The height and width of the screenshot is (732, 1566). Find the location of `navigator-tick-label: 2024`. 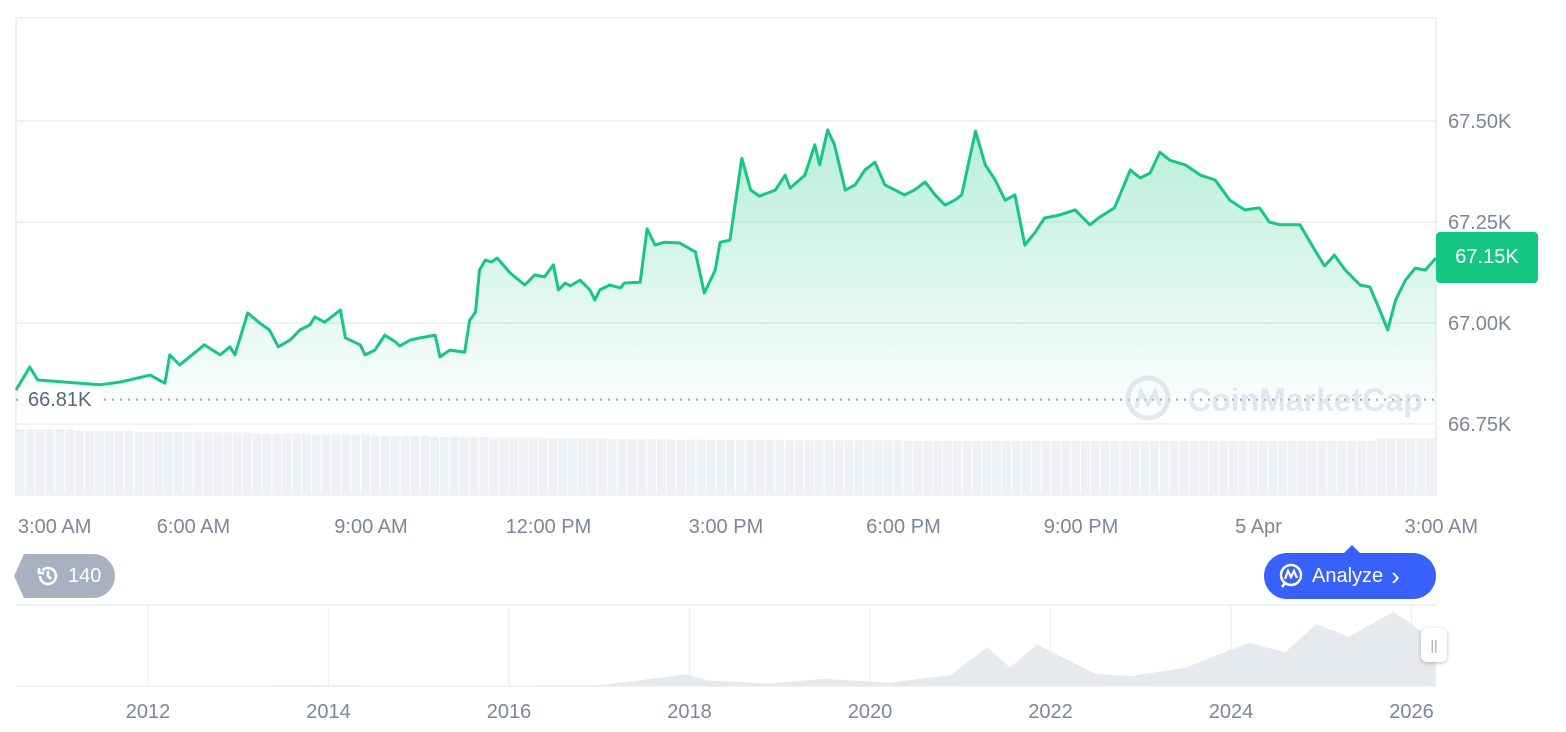

navigator-tick-label: 2024 is located at coordinates (1231, 712).